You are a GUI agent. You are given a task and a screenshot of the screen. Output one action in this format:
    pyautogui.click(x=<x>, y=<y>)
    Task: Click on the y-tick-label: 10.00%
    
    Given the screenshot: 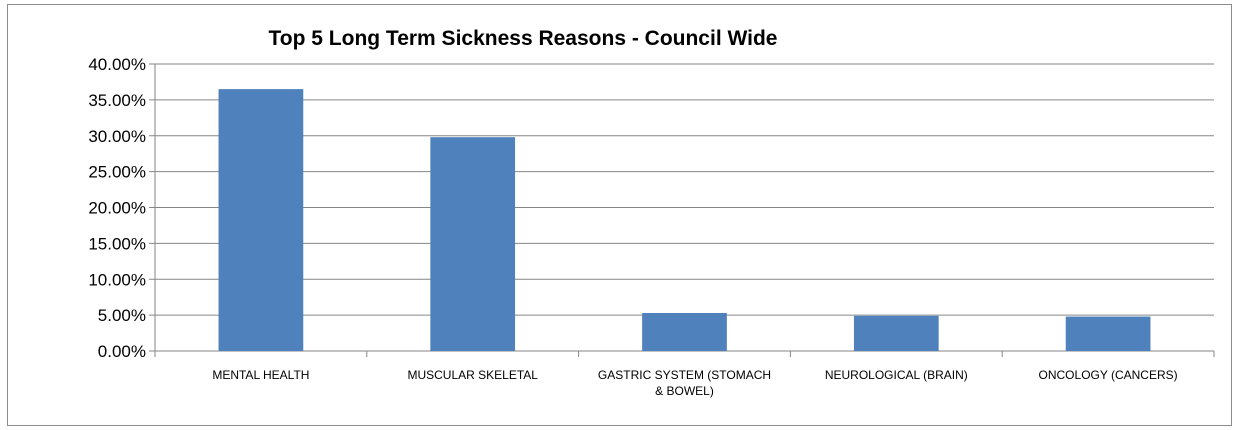 What is the action you would take?
    pyautogui.click(x=117, y=279)
    